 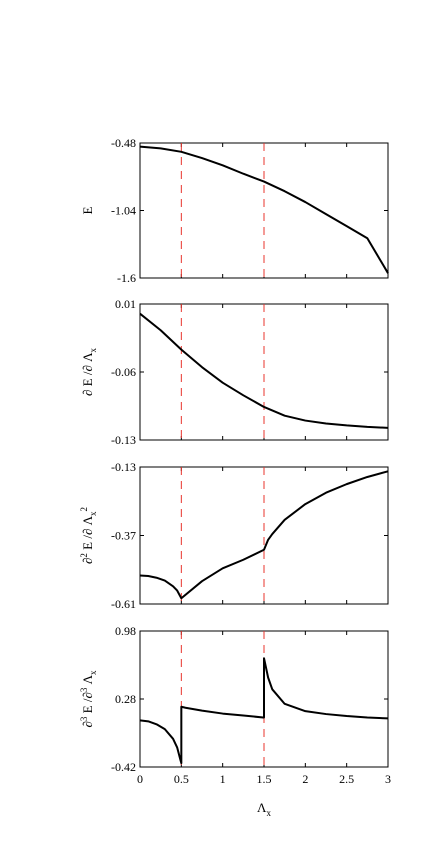 I want to click on y-axis-label: E, so click(x=87, y=210).